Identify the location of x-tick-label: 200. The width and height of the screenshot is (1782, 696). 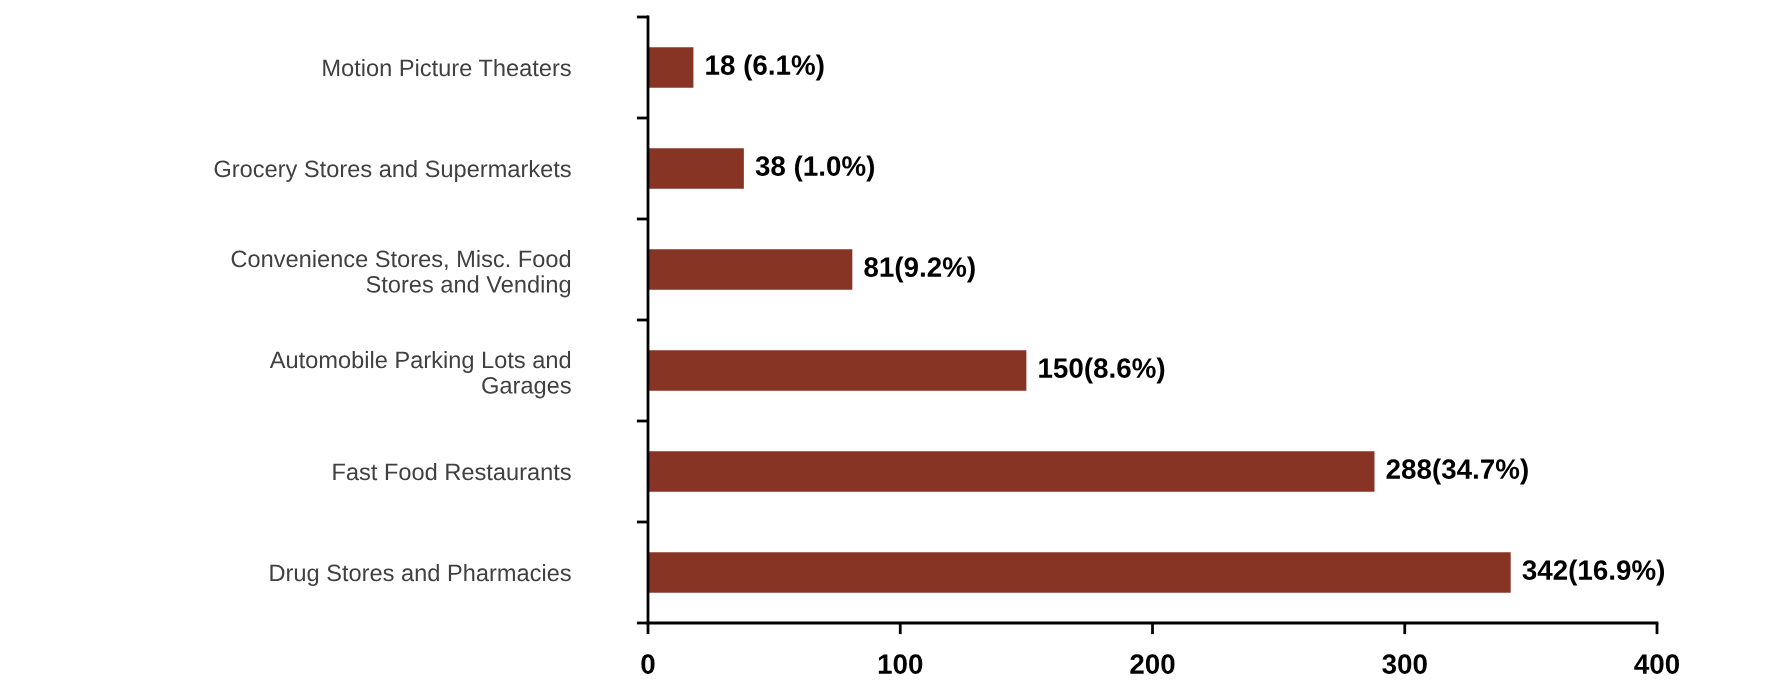
(1152, 664).